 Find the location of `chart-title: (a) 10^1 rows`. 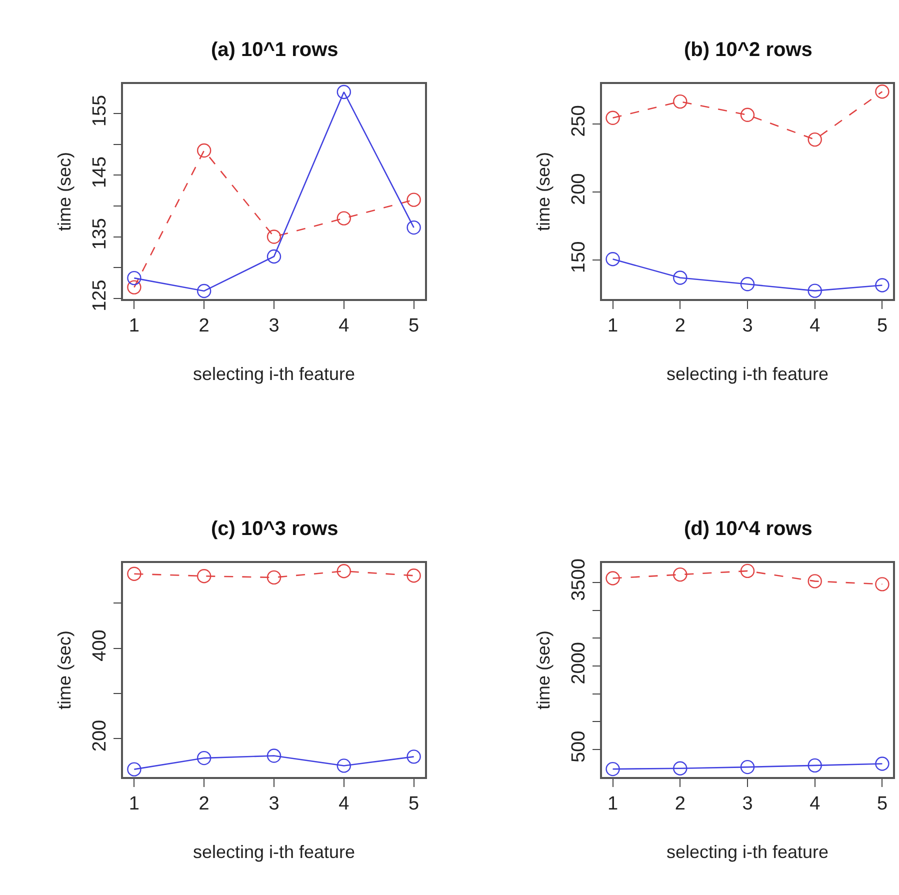

chart-title: (a) 10^1 rows is located at coordinates (274, 50).